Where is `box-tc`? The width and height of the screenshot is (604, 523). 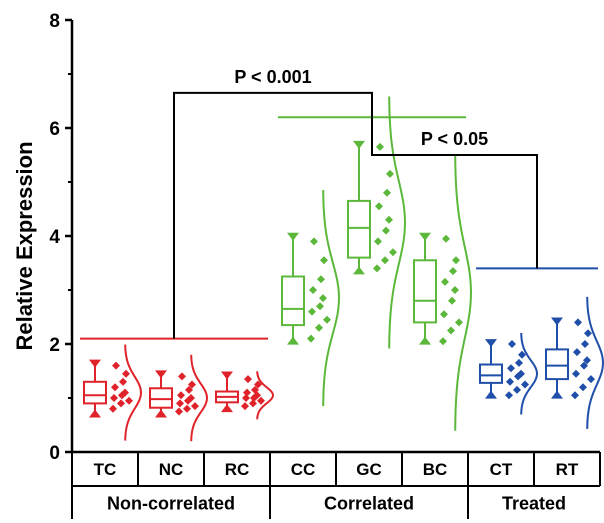
box-tc is located at coordinates (113, 392).